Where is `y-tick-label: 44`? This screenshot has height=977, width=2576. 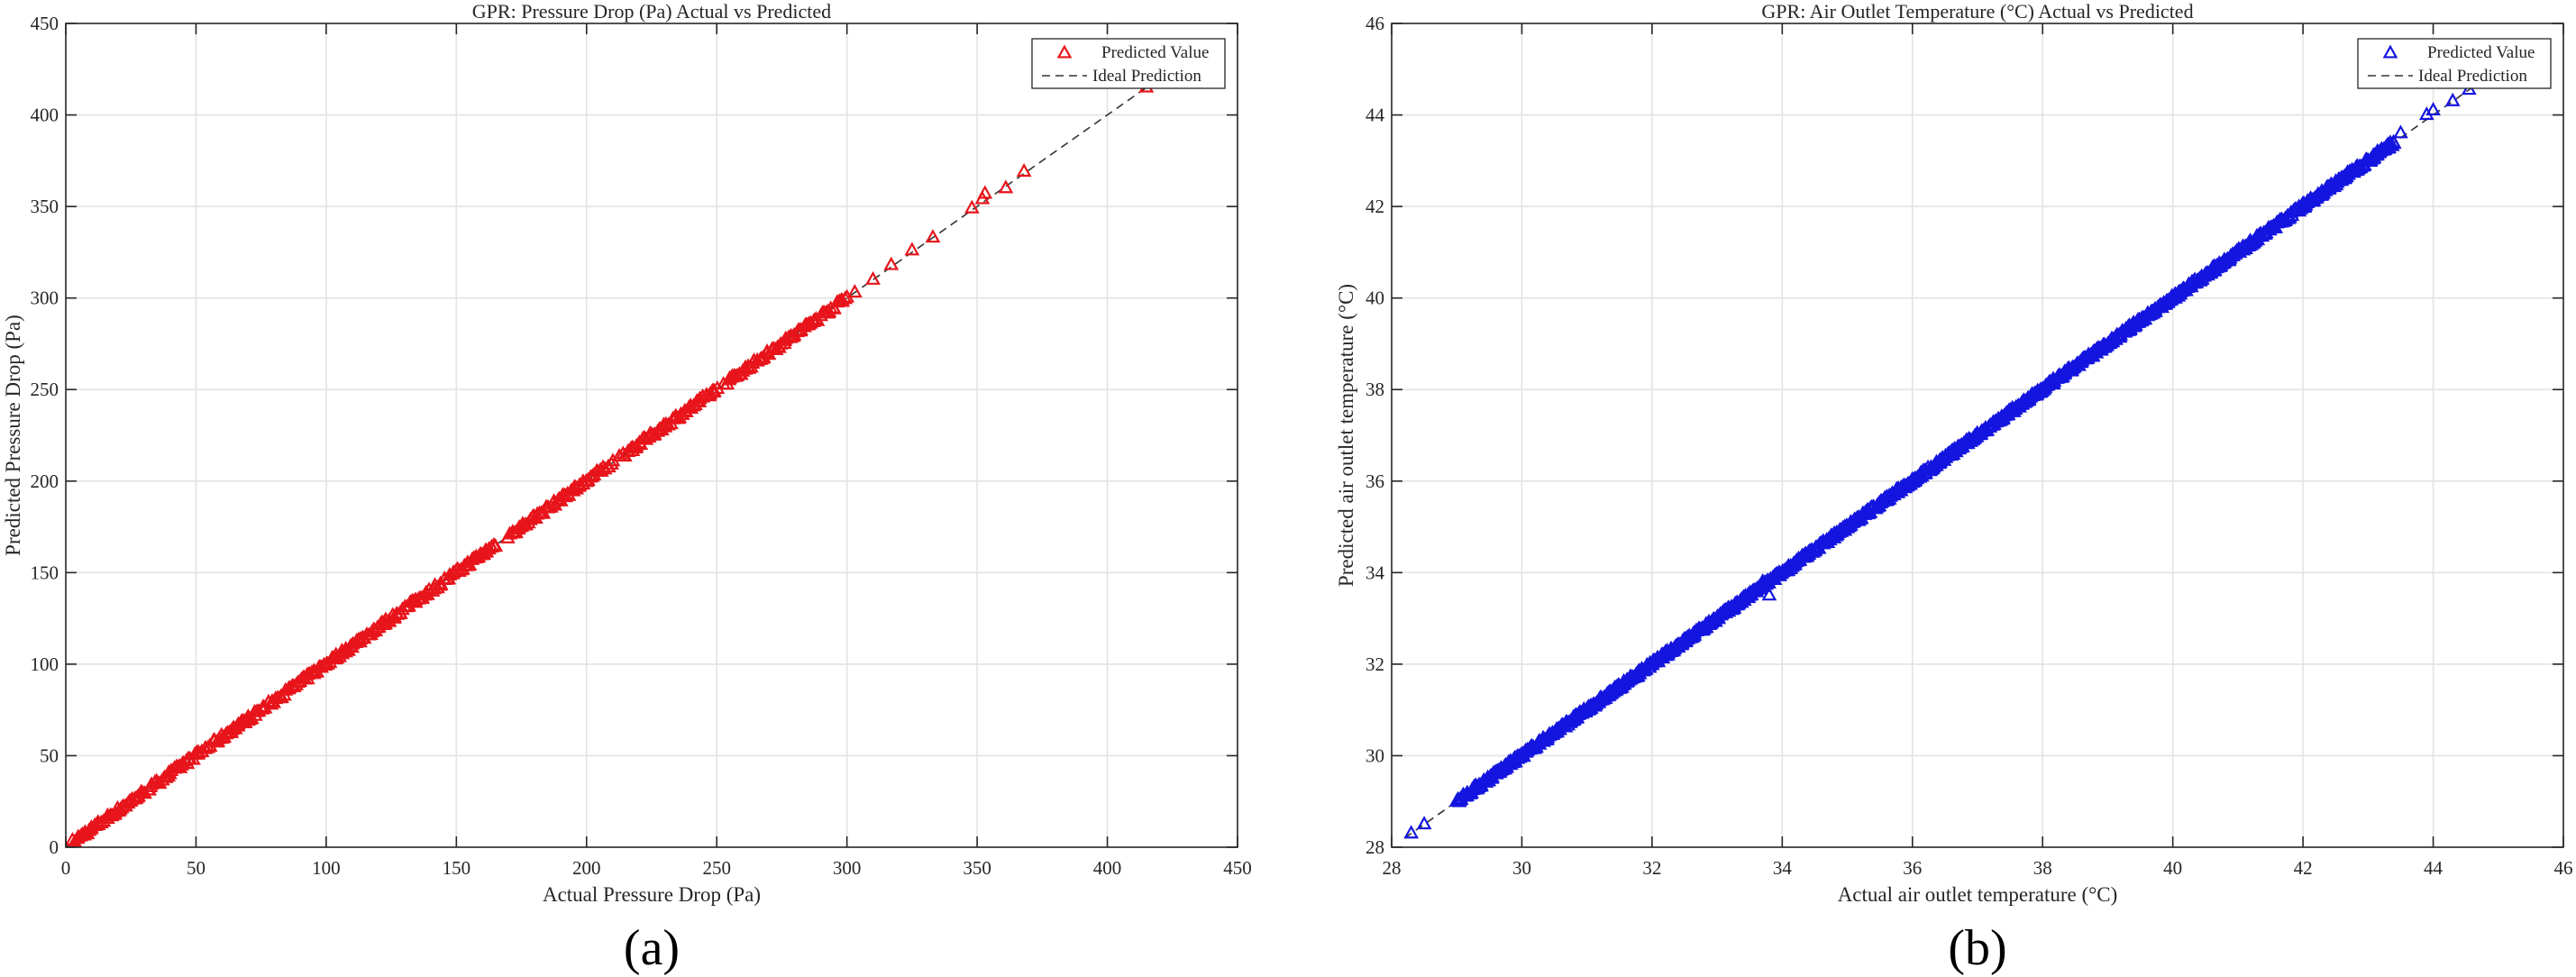
y-tick-label: 44 is located at coordinates (1376, 115).